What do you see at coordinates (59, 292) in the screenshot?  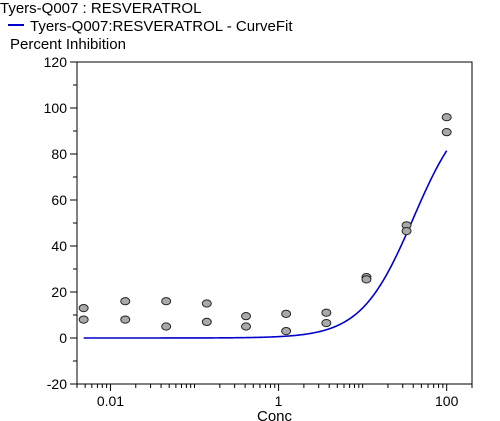 I see `y-tick-label: 20` at bounding box center [59, 292].